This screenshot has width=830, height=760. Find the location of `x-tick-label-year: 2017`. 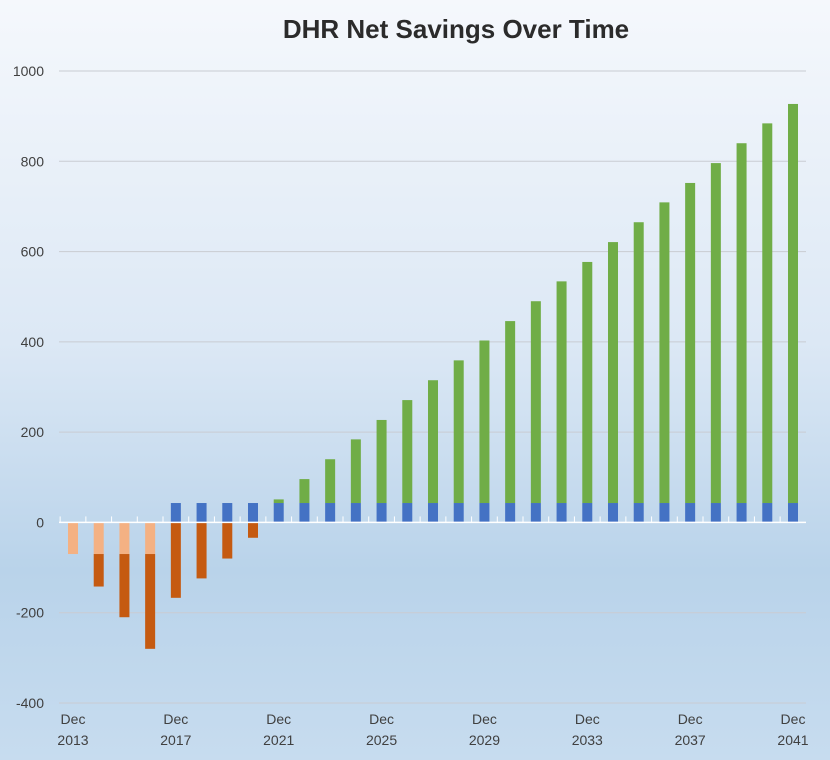

x-tick-label-year: 2017 is located at coordinates (175, 740).